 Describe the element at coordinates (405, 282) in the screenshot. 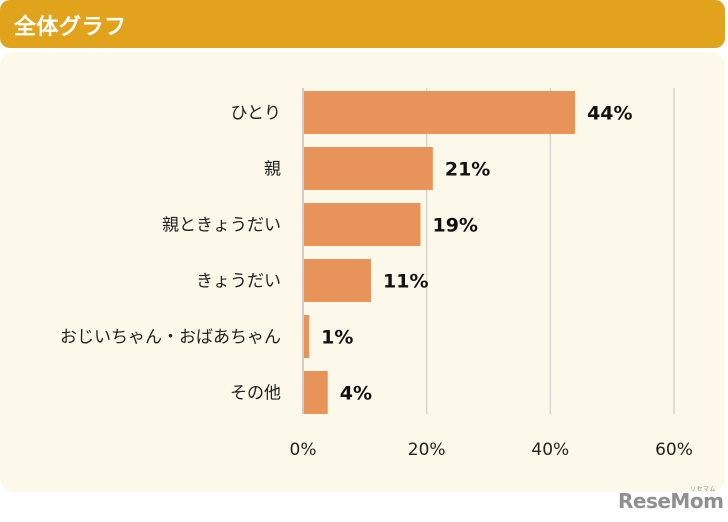

I see `value-label: 11%` at that location.